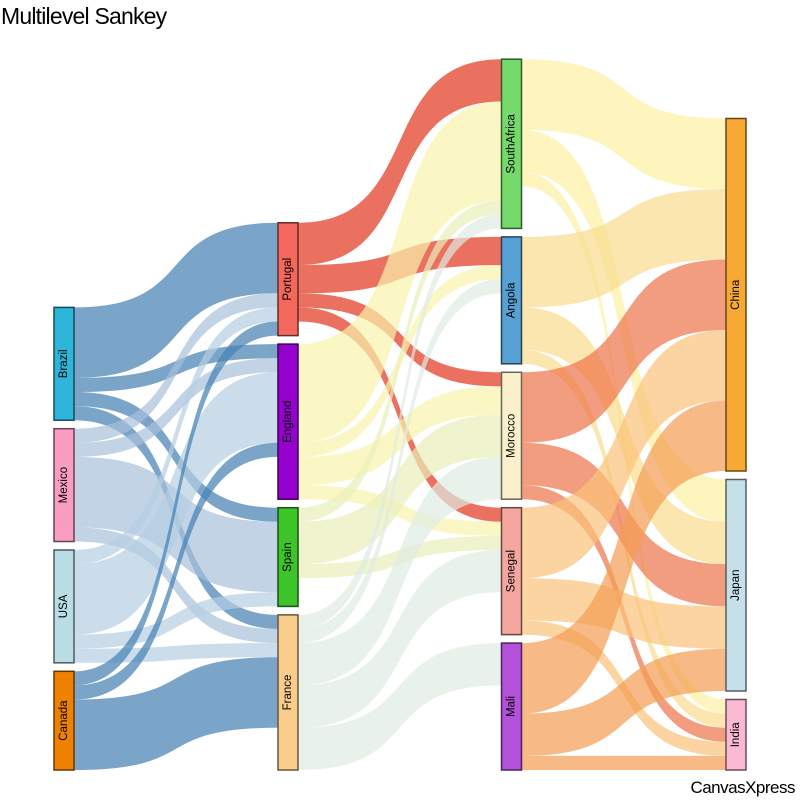 This screenshot has width=800, height=800. Describe the element at coordinates (512, 706) in the screenshot. I see `svg-text: Mali` at that location.